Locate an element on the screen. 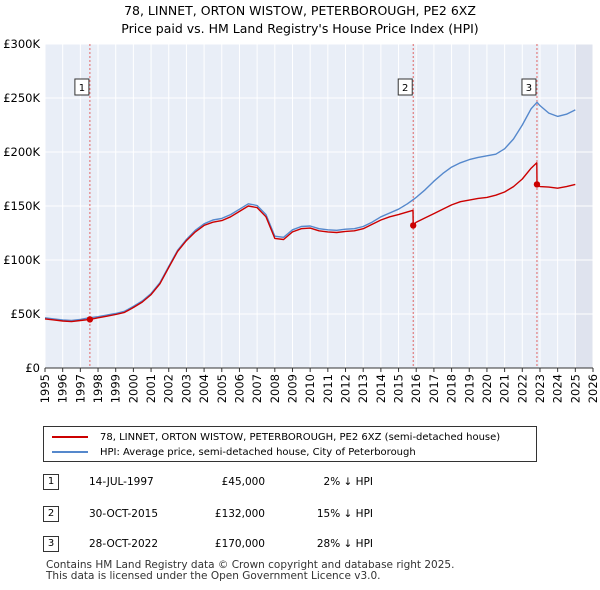  y-tick-label: £50K is located at coordinates (26, 314).